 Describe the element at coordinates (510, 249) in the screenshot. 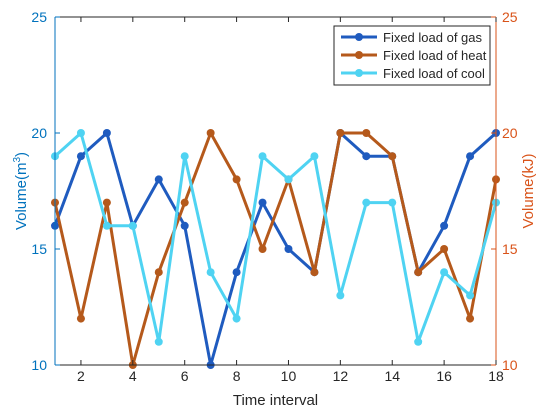

I see `right-y-tick-label: 15` at that location.